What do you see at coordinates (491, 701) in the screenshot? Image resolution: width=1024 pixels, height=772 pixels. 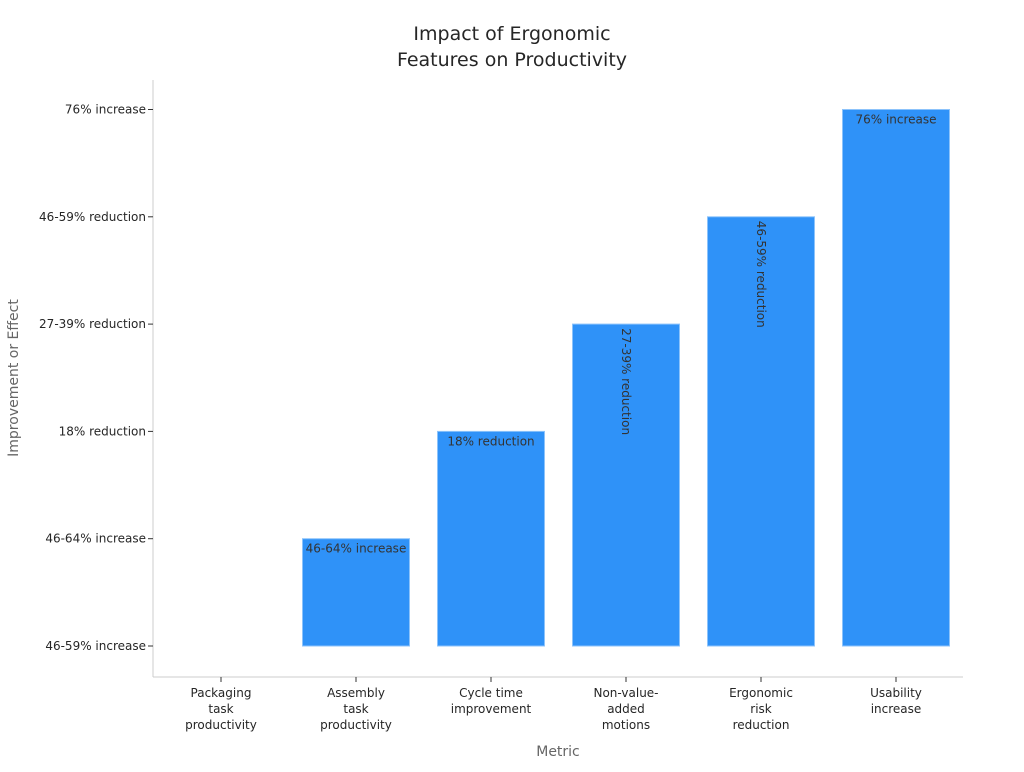 I see `x-tick-label: Cycle time improvement` at bounding box center [491, 701].